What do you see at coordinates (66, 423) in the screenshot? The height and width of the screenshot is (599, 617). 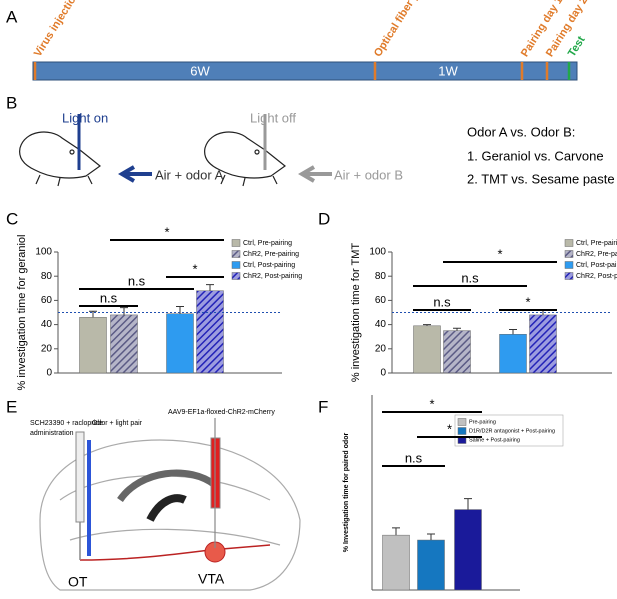 I see `drug-label: SCH23390 + raclopride` at bounding box center [66, 423].